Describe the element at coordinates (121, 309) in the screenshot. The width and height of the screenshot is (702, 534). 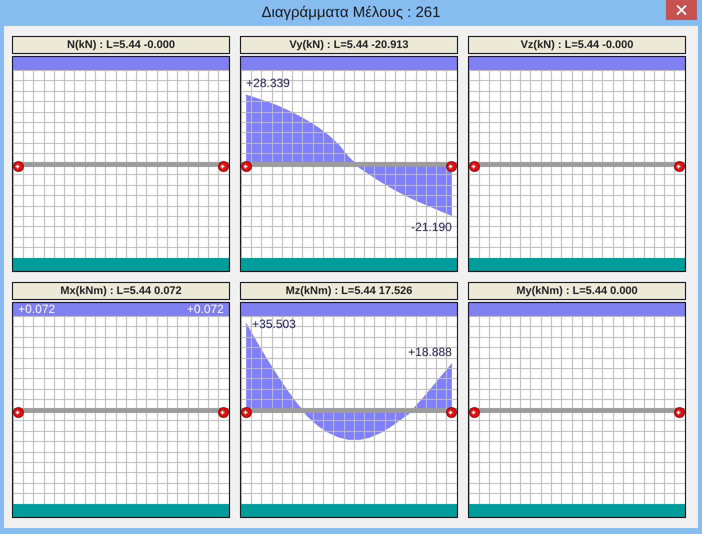
I see `label-strip: +0.072 +0.072` at that location.